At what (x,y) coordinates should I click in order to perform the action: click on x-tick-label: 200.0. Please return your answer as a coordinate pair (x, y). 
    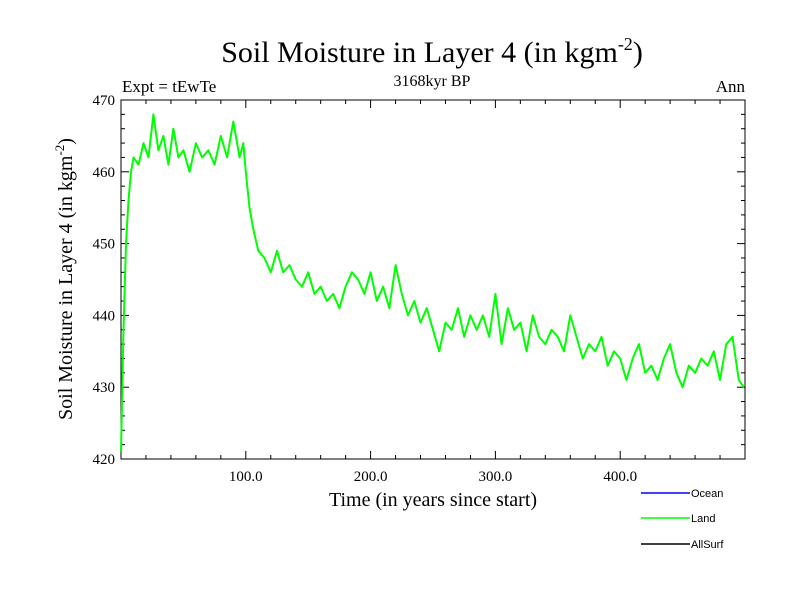
    Looking at the image, I should click on (371, 477).